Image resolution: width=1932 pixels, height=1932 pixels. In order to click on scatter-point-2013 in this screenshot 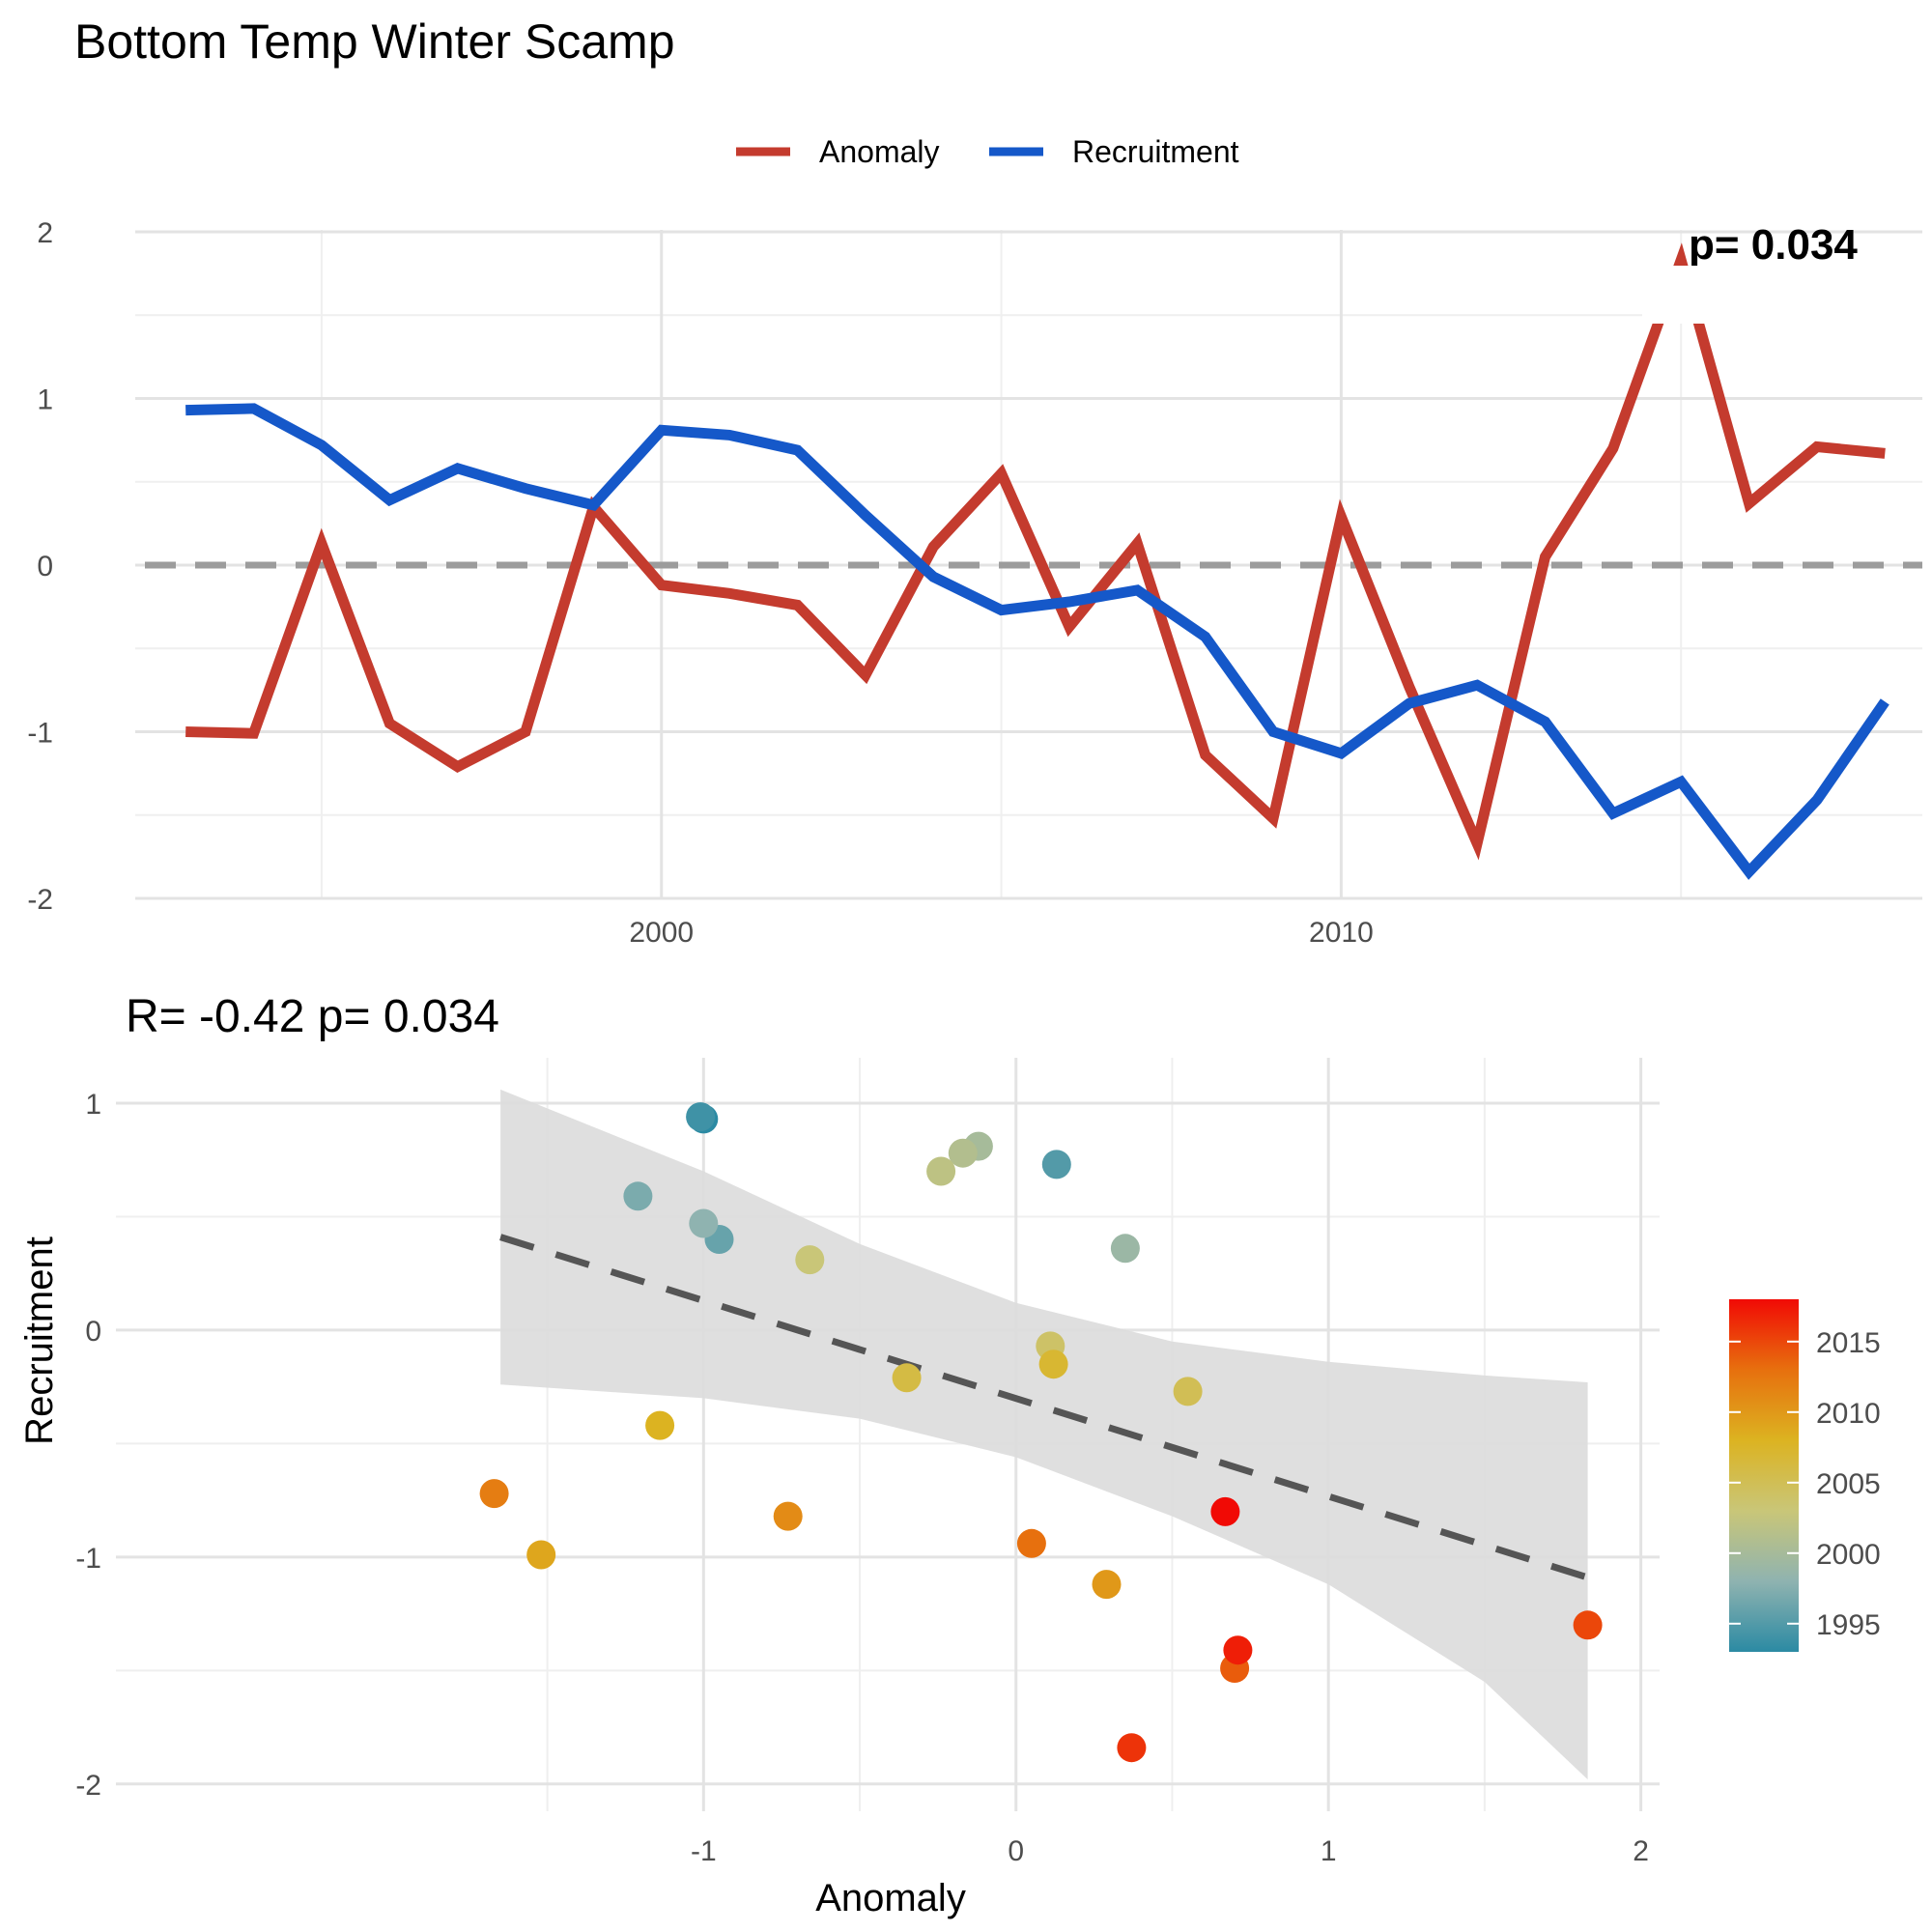, I will do `click(1031, 1543)`.